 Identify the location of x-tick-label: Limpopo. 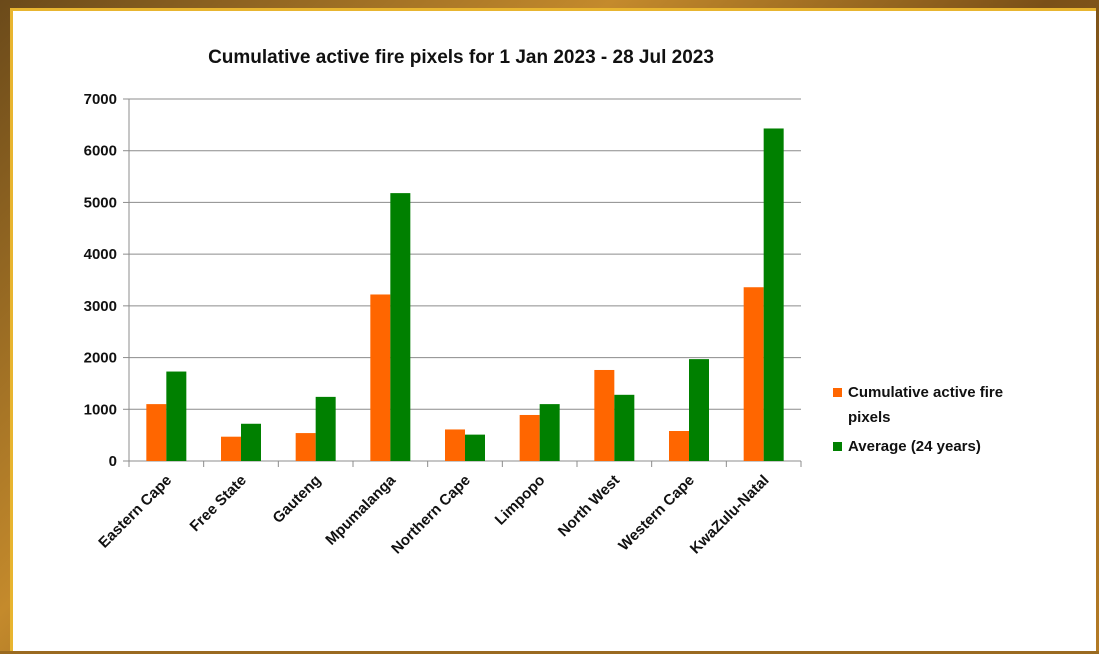
(520, 500).